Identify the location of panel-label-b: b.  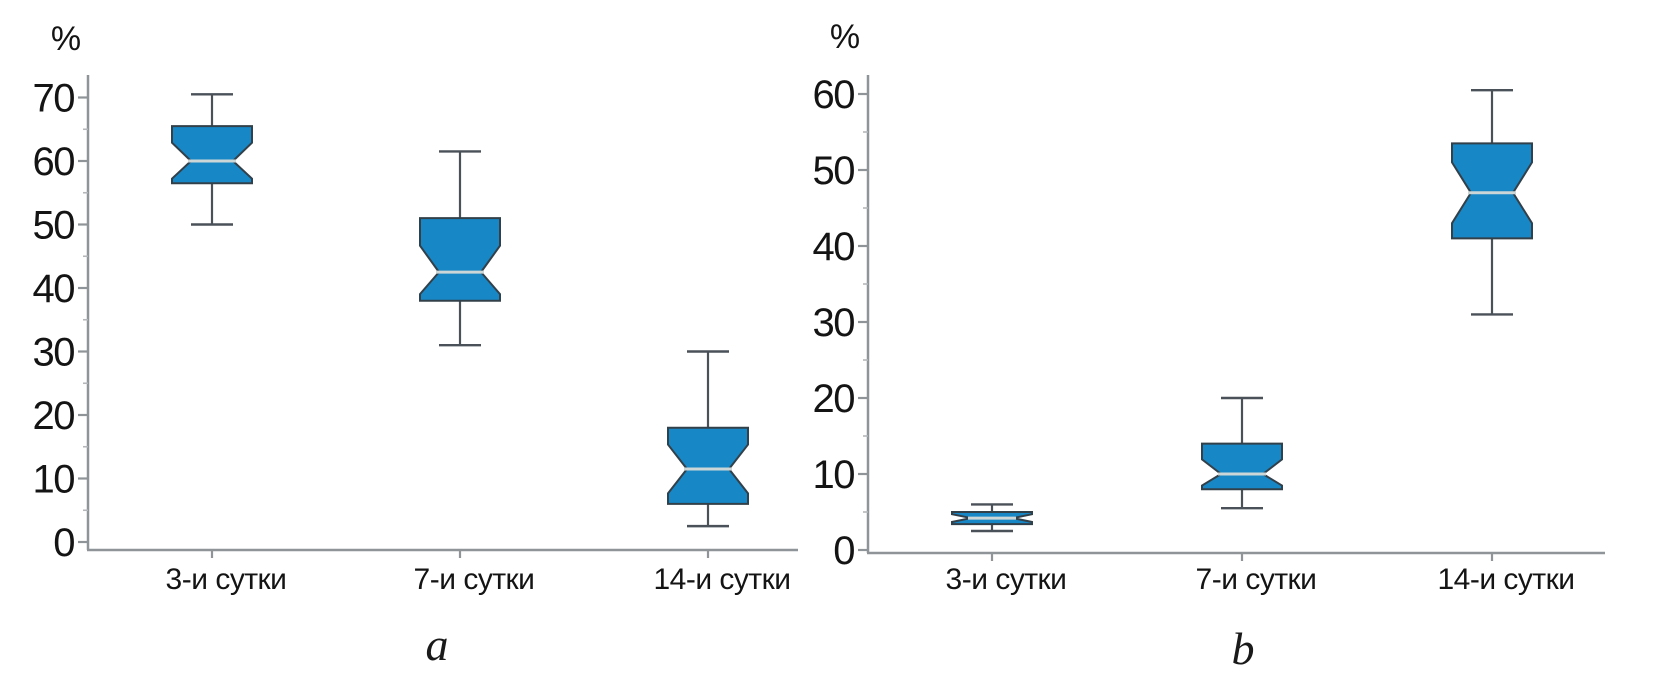
(1243, 648).